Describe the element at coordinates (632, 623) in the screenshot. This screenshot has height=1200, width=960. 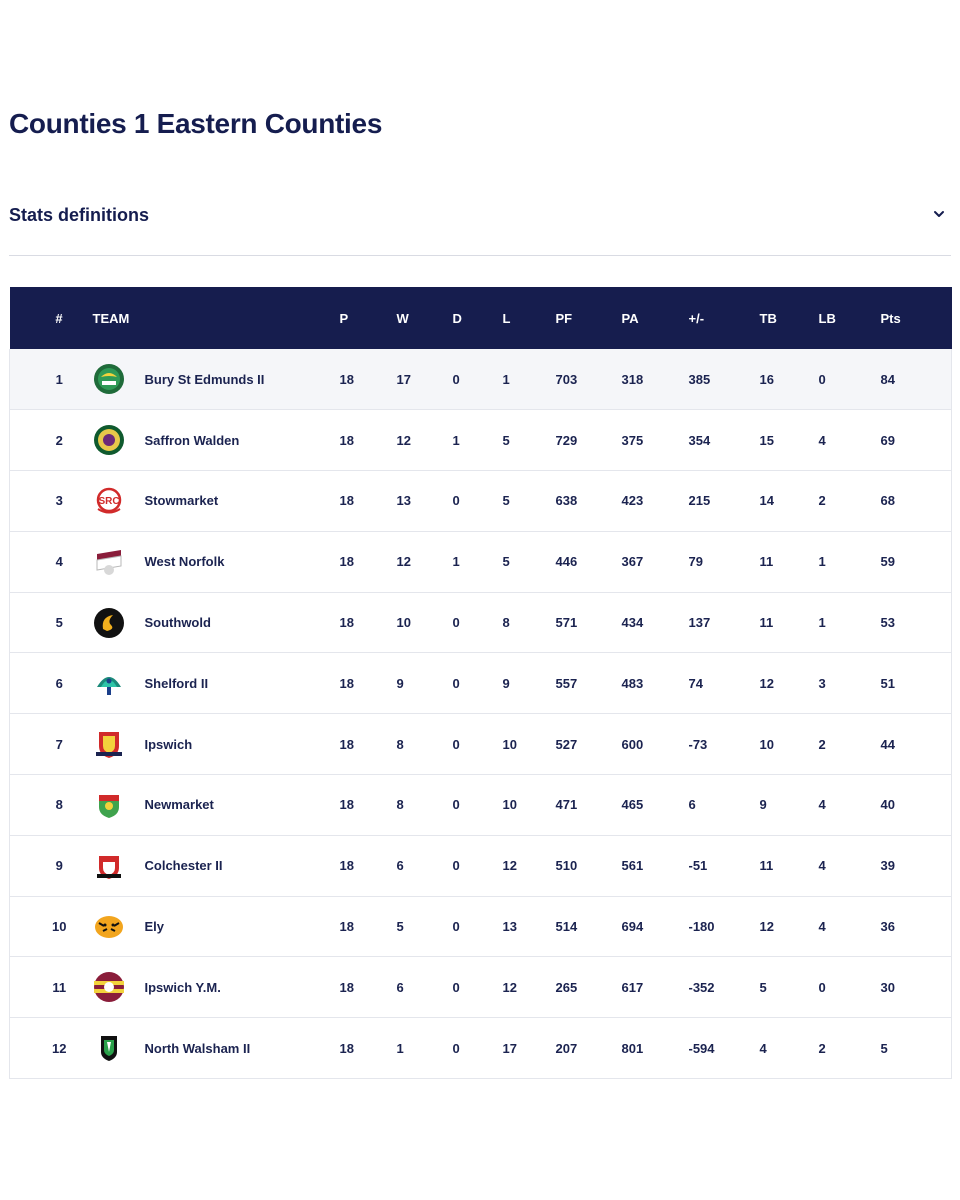
I see `points-against-cell: 434` at that location.